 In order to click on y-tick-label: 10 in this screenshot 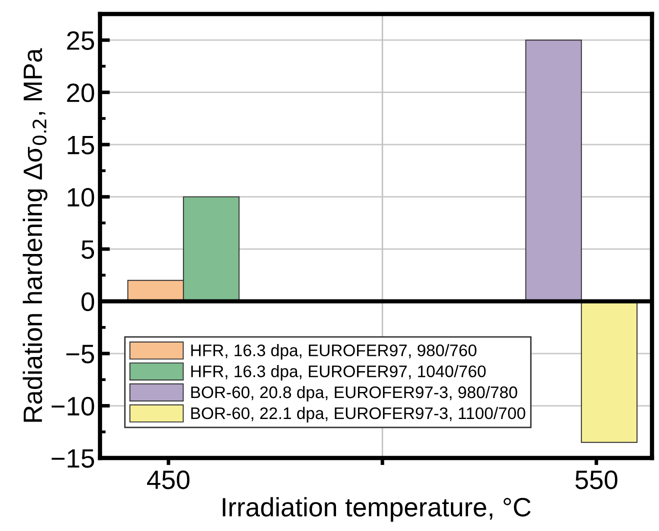, I will do `click(81, 197)`.